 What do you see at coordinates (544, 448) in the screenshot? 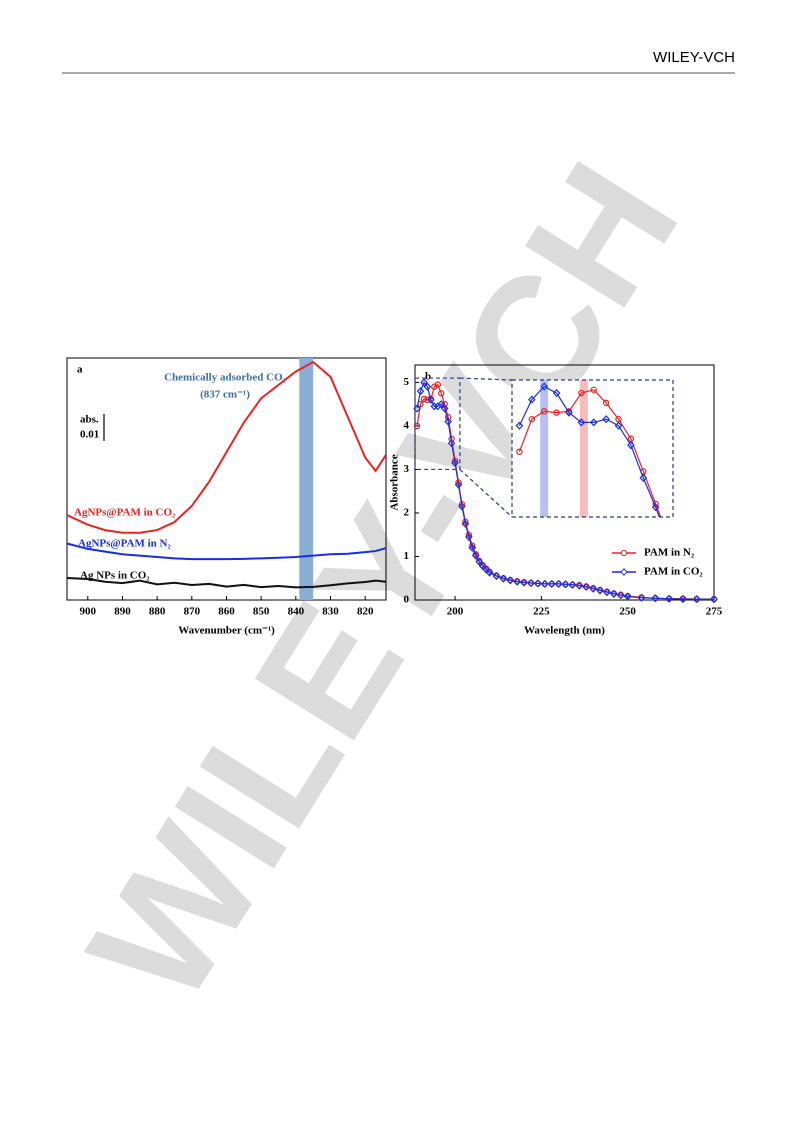
I see `inset-band` at bounding box center [544, 448].